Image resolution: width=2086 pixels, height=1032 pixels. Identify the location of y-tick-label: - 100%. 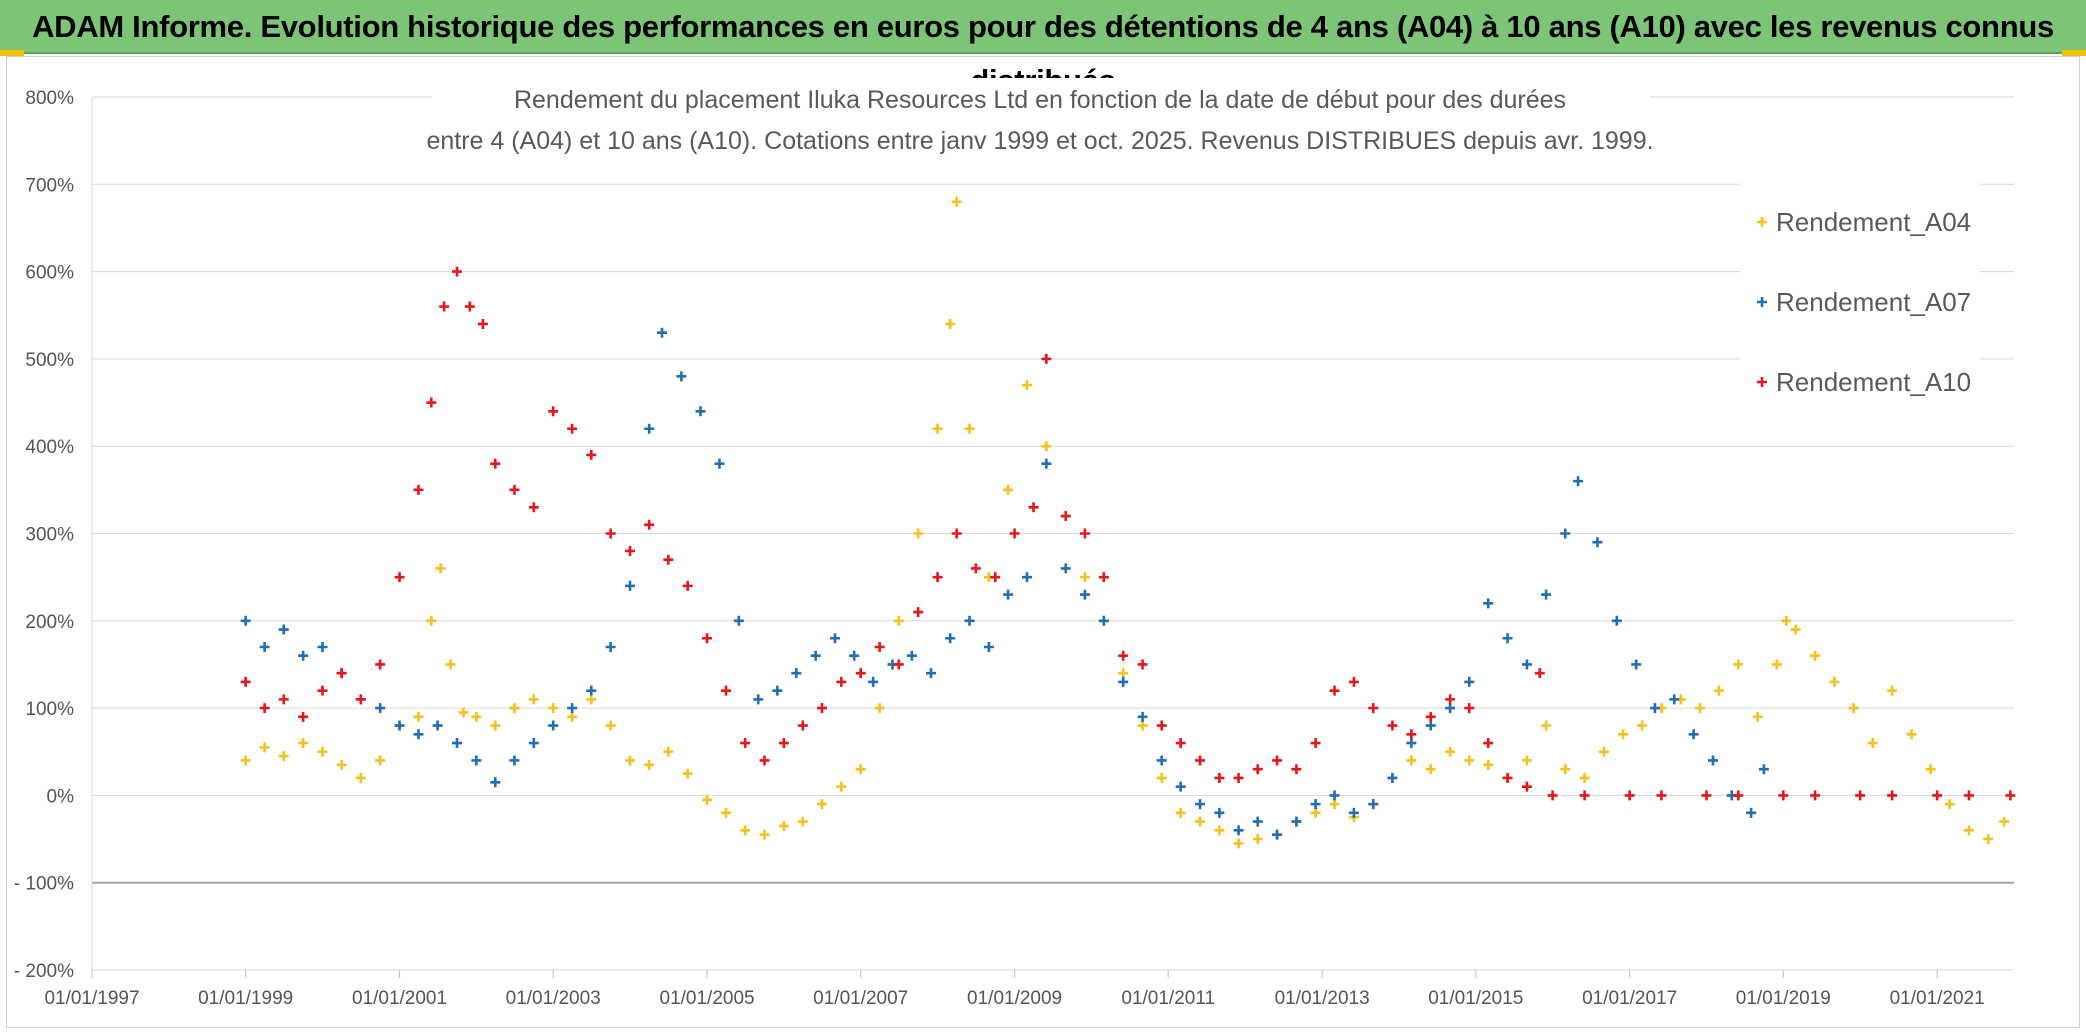
(44, 884).